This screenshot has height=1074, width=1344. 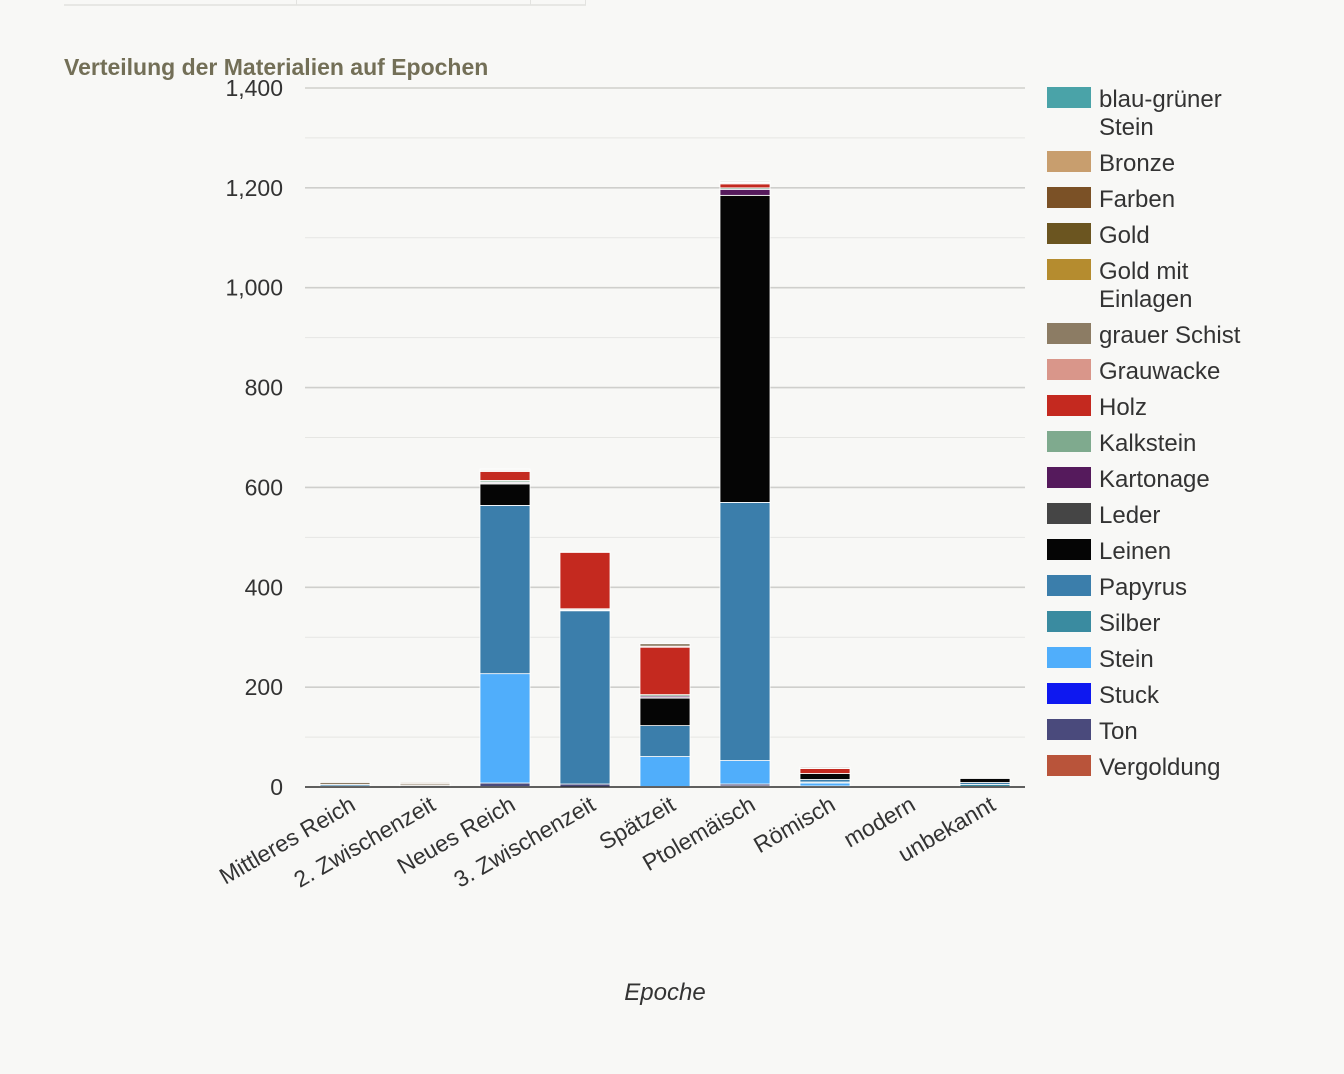 I want to click on legend-item: Ton, so click(x=1092, y=731).